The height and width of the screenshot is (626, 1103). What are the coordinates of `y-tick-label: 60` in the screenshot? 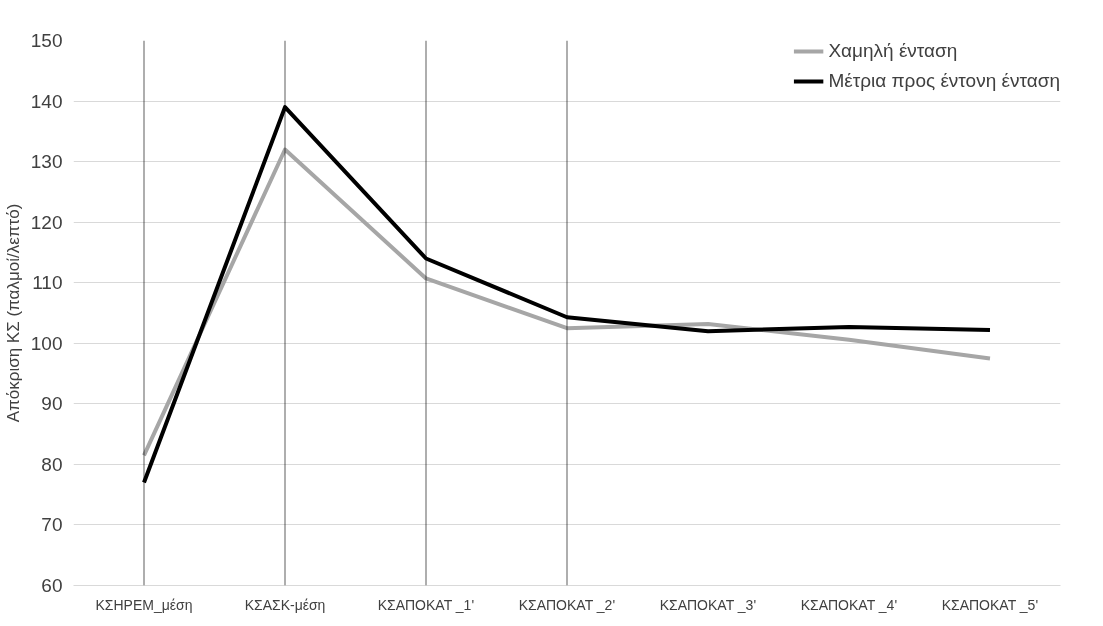 It's located at (52, 585).